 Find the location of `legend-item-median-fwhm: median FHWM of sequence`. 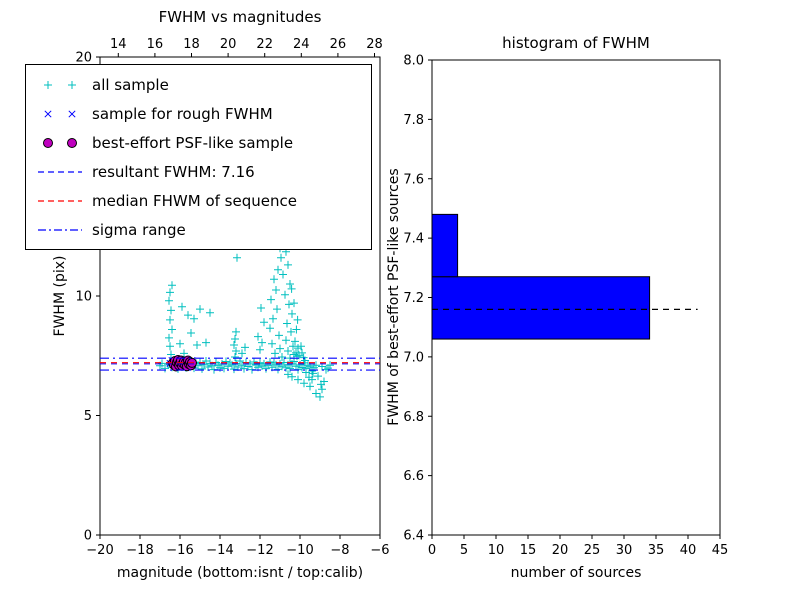

legend-item-median-fwhm: median FHWM of sequence is located at coordinates (198, 200).